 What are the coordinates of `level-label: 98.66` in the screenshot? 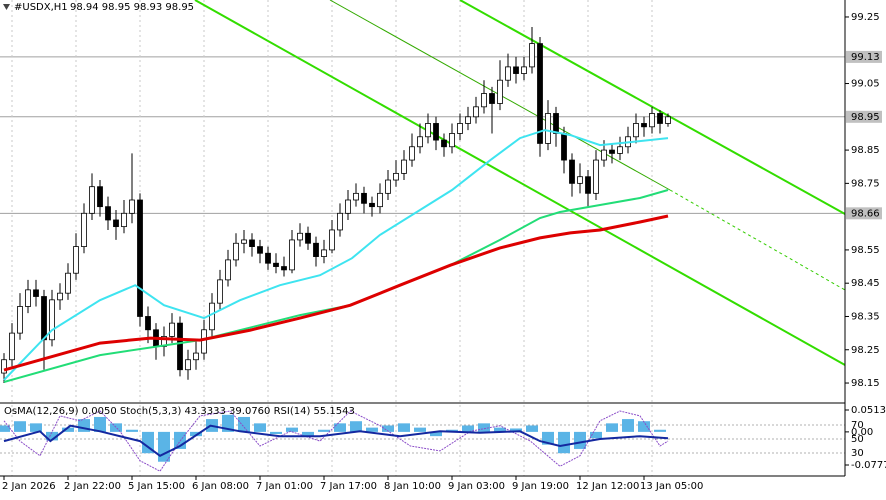 It's located at (865, 213).